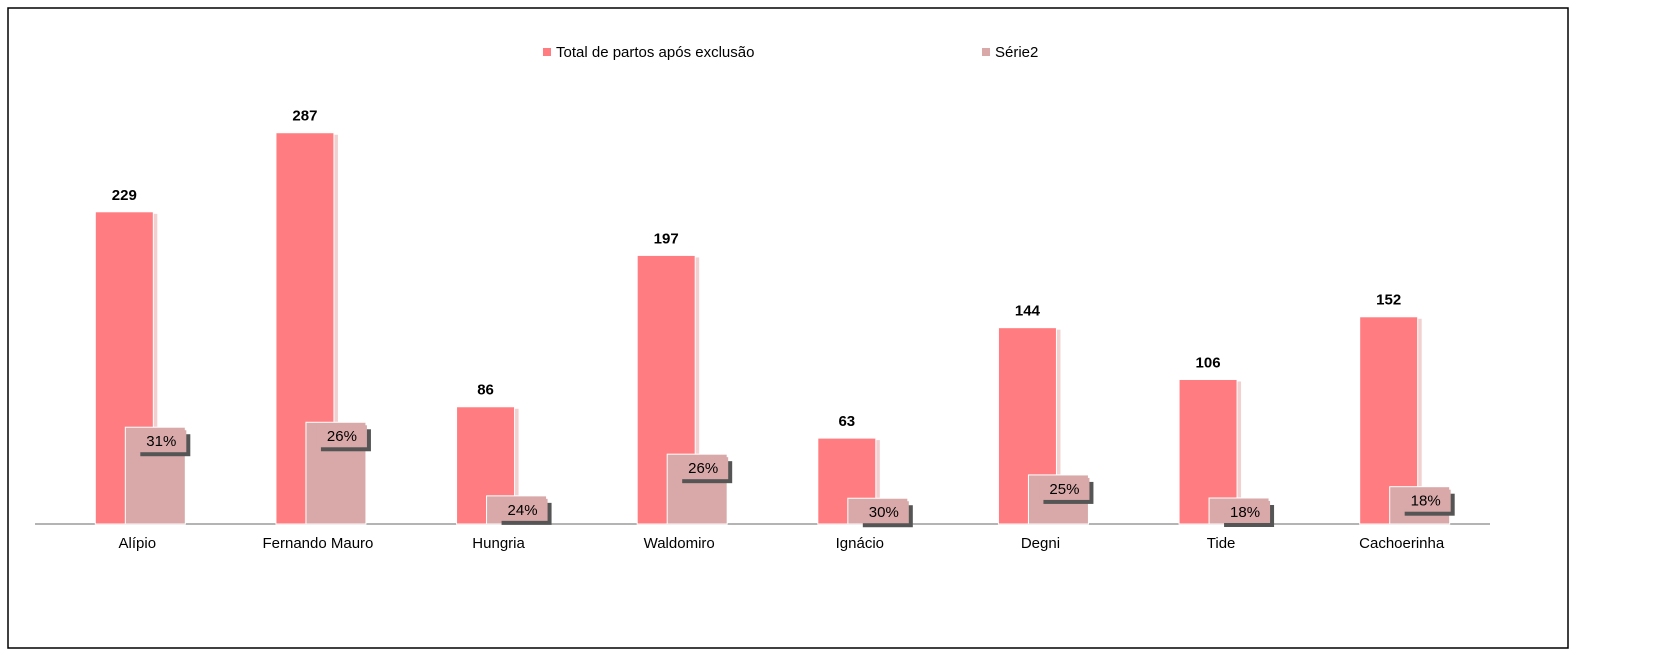  Describe the element at coordinates (317, 543) in the screenshot. I see `x-tick-label: Fernando Mauro` at that location.